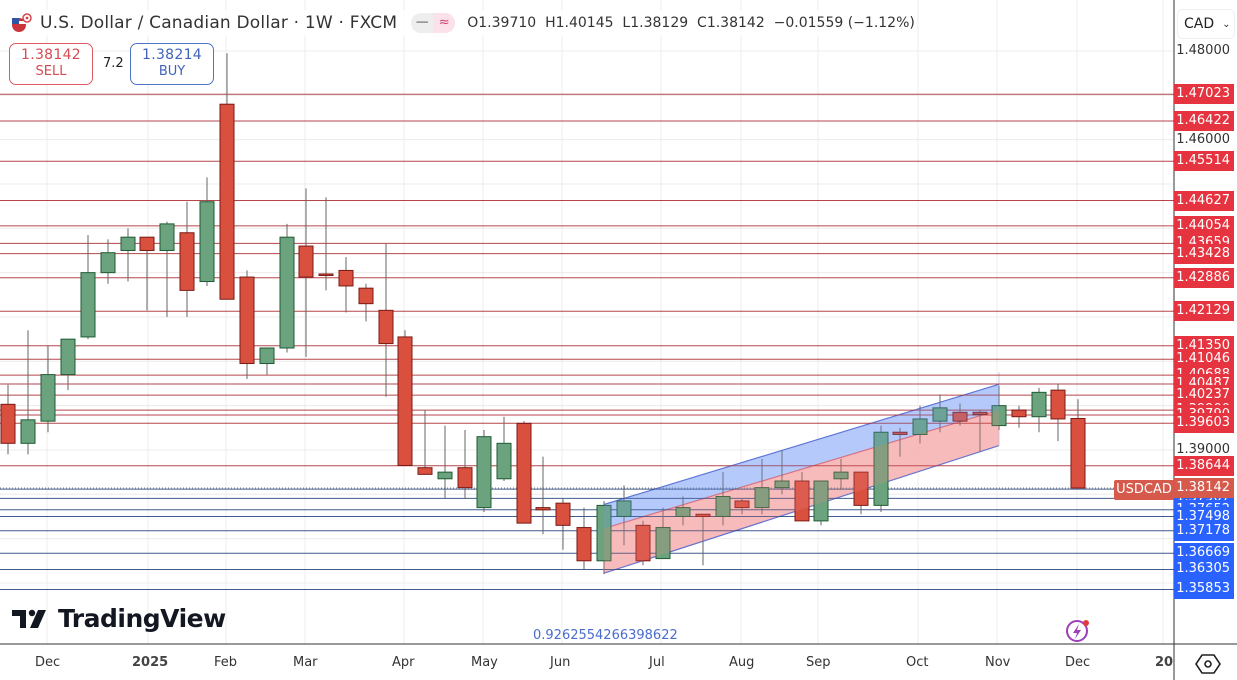  What do you see at coordinates (1204, 553) in the screenshot?
I see `support-level-label: 1.36669` at bounding box center [1204, 553].